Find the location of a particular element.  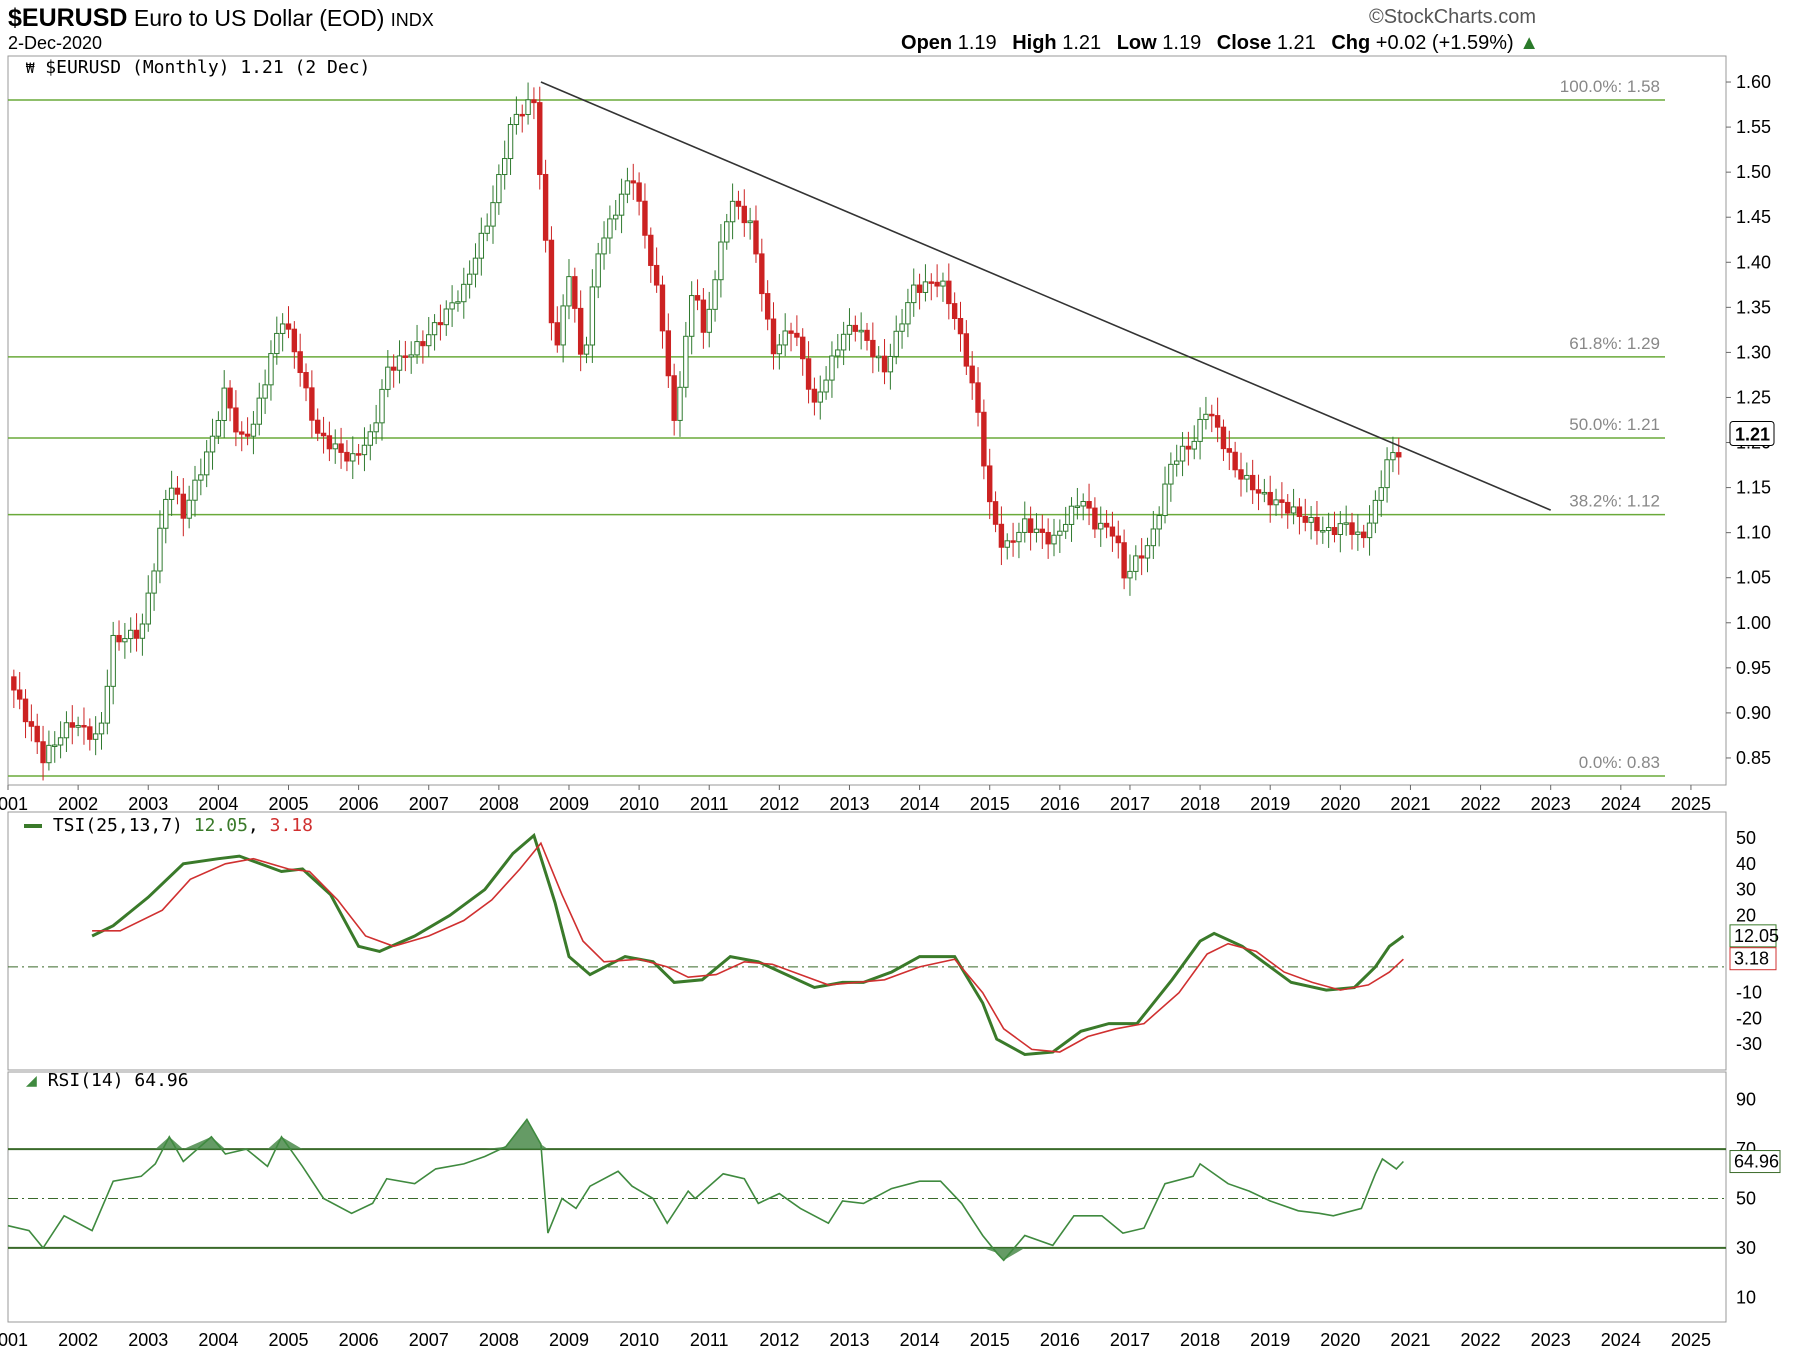

price-ytick-label: 1.55 is located at coordinates (1753, 127).